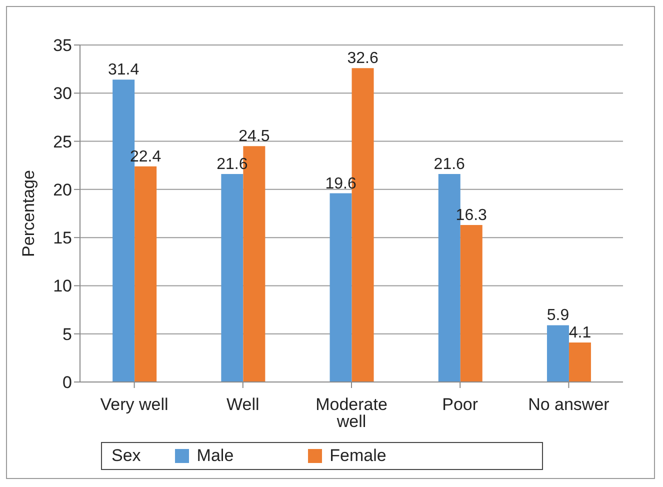  I want to click on y-tick-label: 25, so click(62, 142).